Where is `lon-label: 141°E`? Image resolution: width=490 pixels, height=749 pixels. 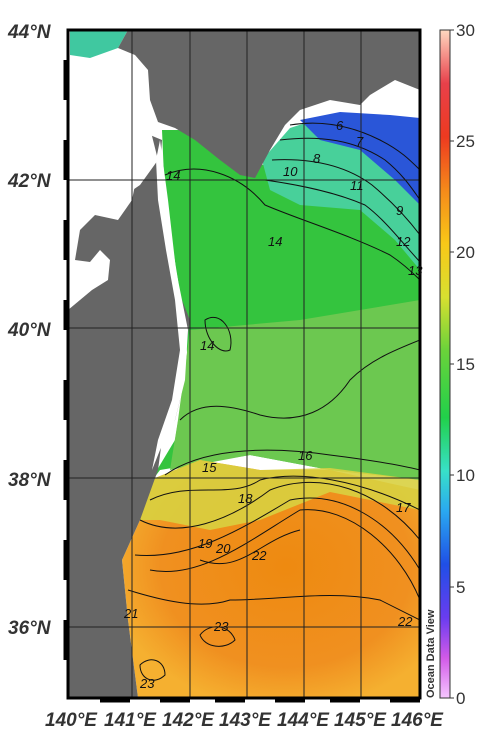 lon-label: 141°E is located at coordinates (130, 720).